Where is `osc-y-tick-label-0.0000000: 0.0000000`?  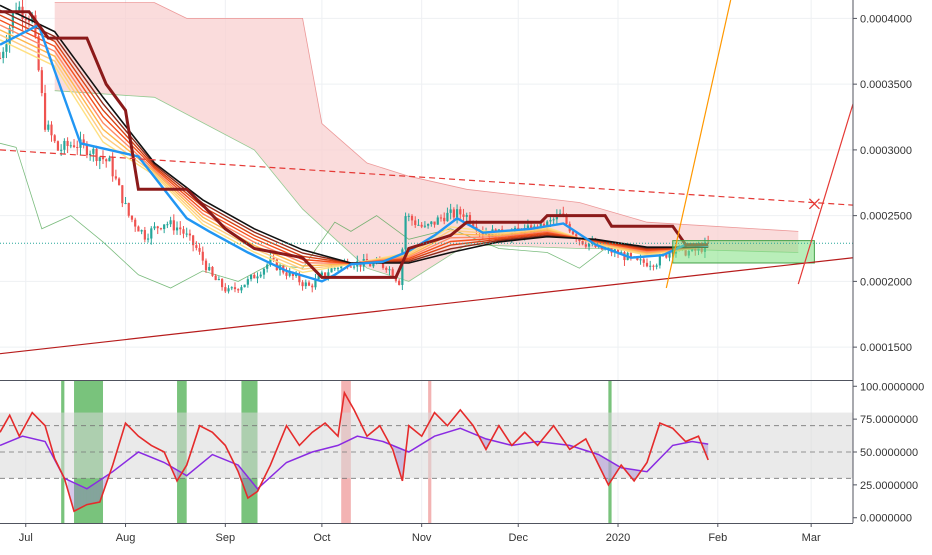 osc-y-tick-label-0.0000000: 0.0000000 is located at coordinates (886, 519).